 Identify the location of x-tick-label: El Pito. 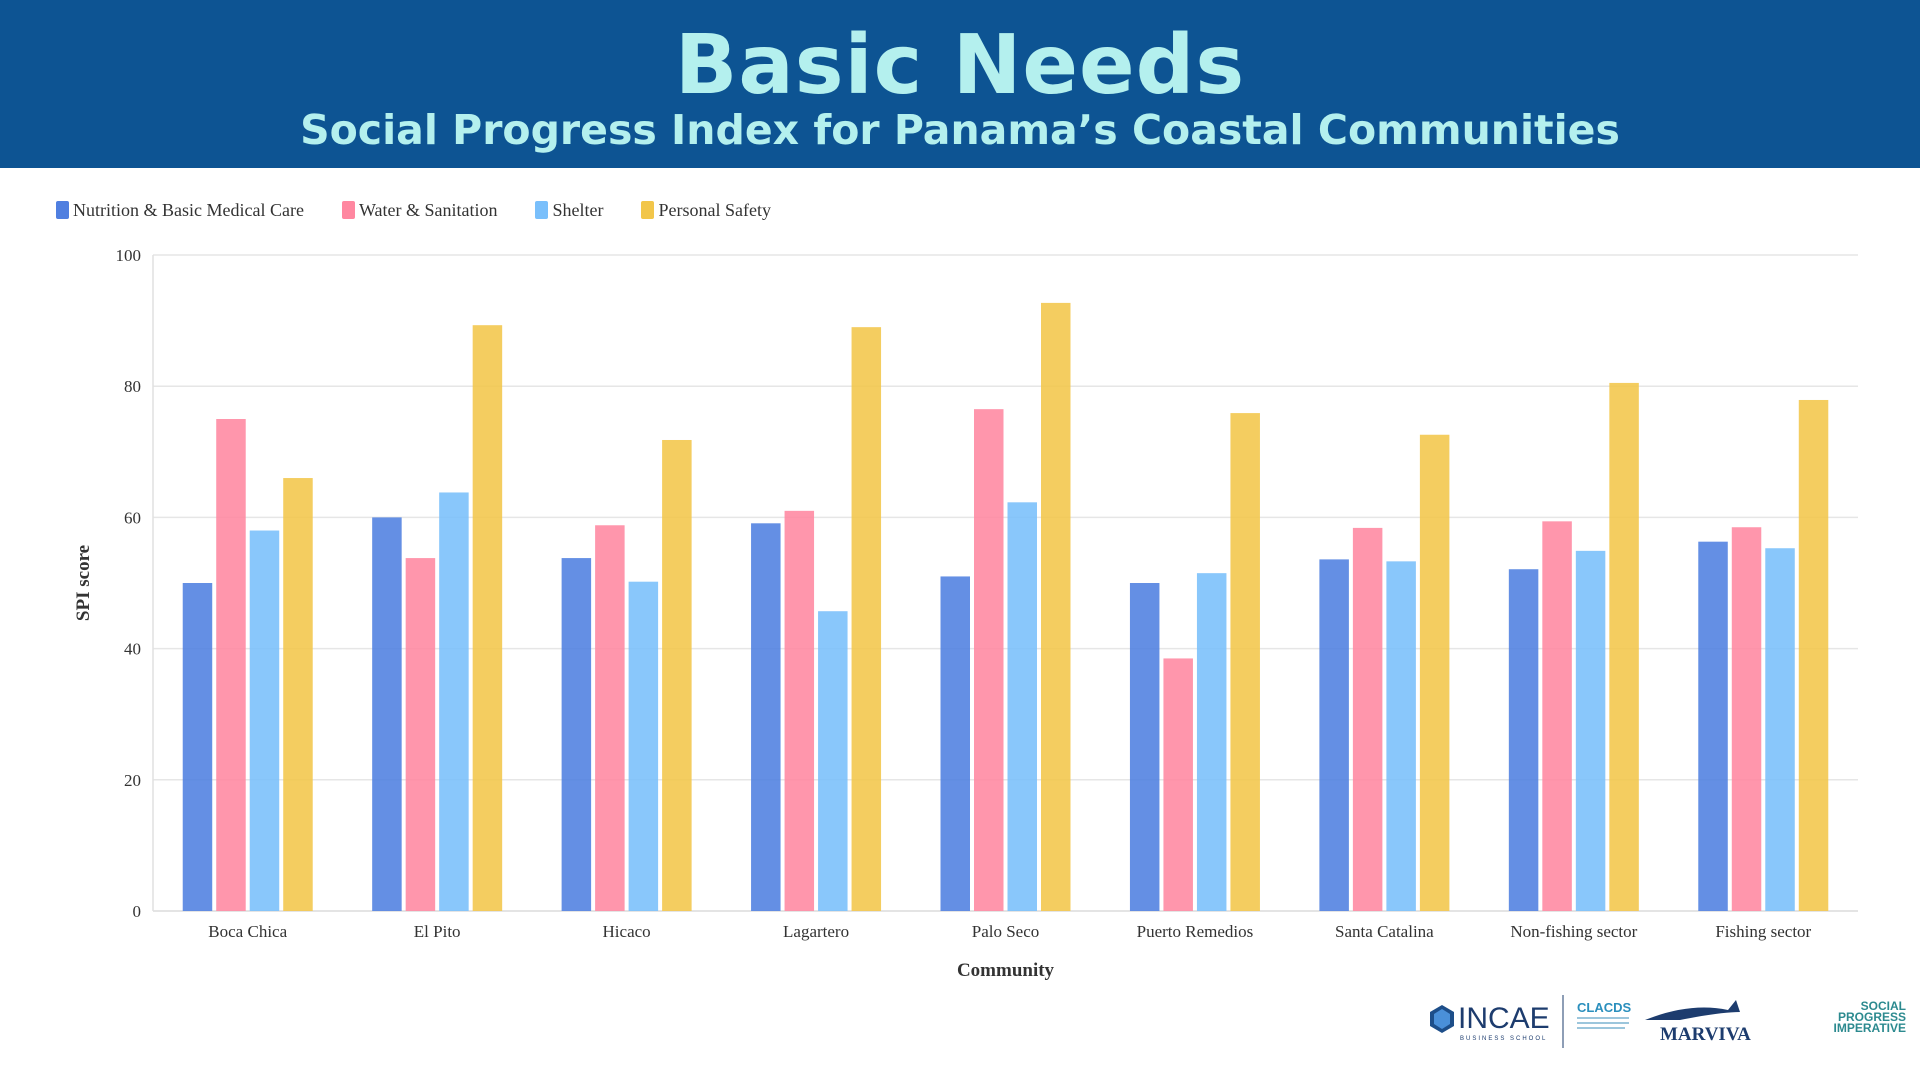
(437, 931).